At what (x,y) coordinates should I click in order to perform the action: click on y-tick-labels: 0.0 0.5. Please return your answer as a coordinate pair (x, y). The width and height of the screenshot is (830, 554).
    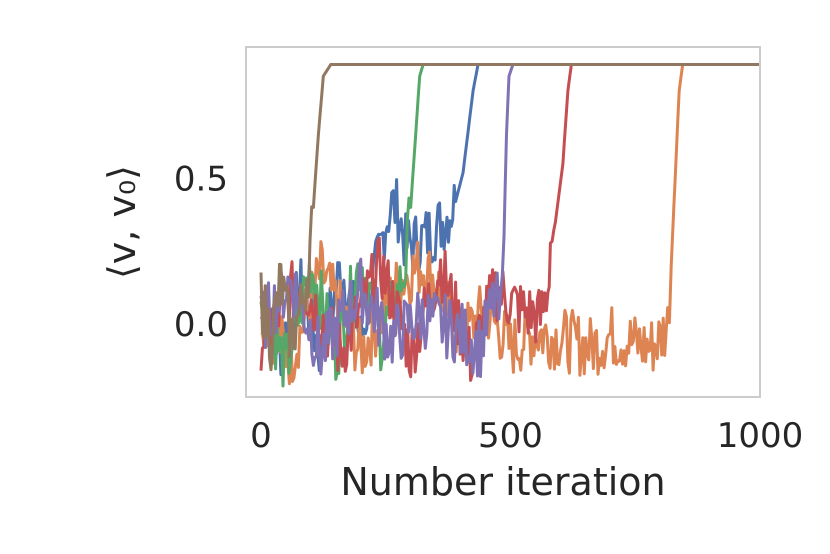
    Looking at the image, I should click on (201, 252).